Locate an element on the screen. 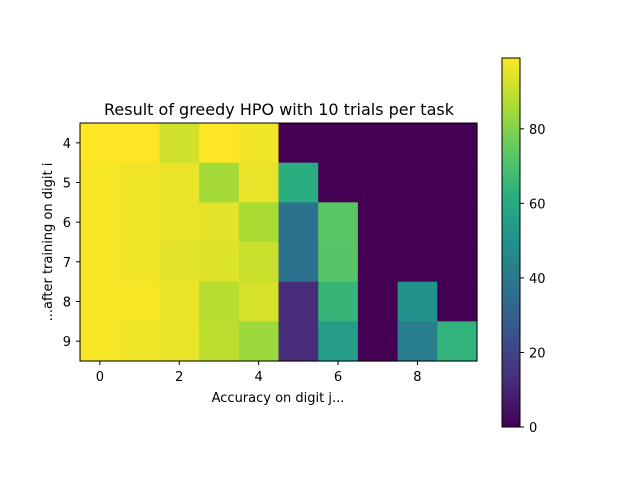 Image resolution: width=640 pixels, height=480 pixels. heatmap-cell-r6-c4 is located at coordinates (259, 222).